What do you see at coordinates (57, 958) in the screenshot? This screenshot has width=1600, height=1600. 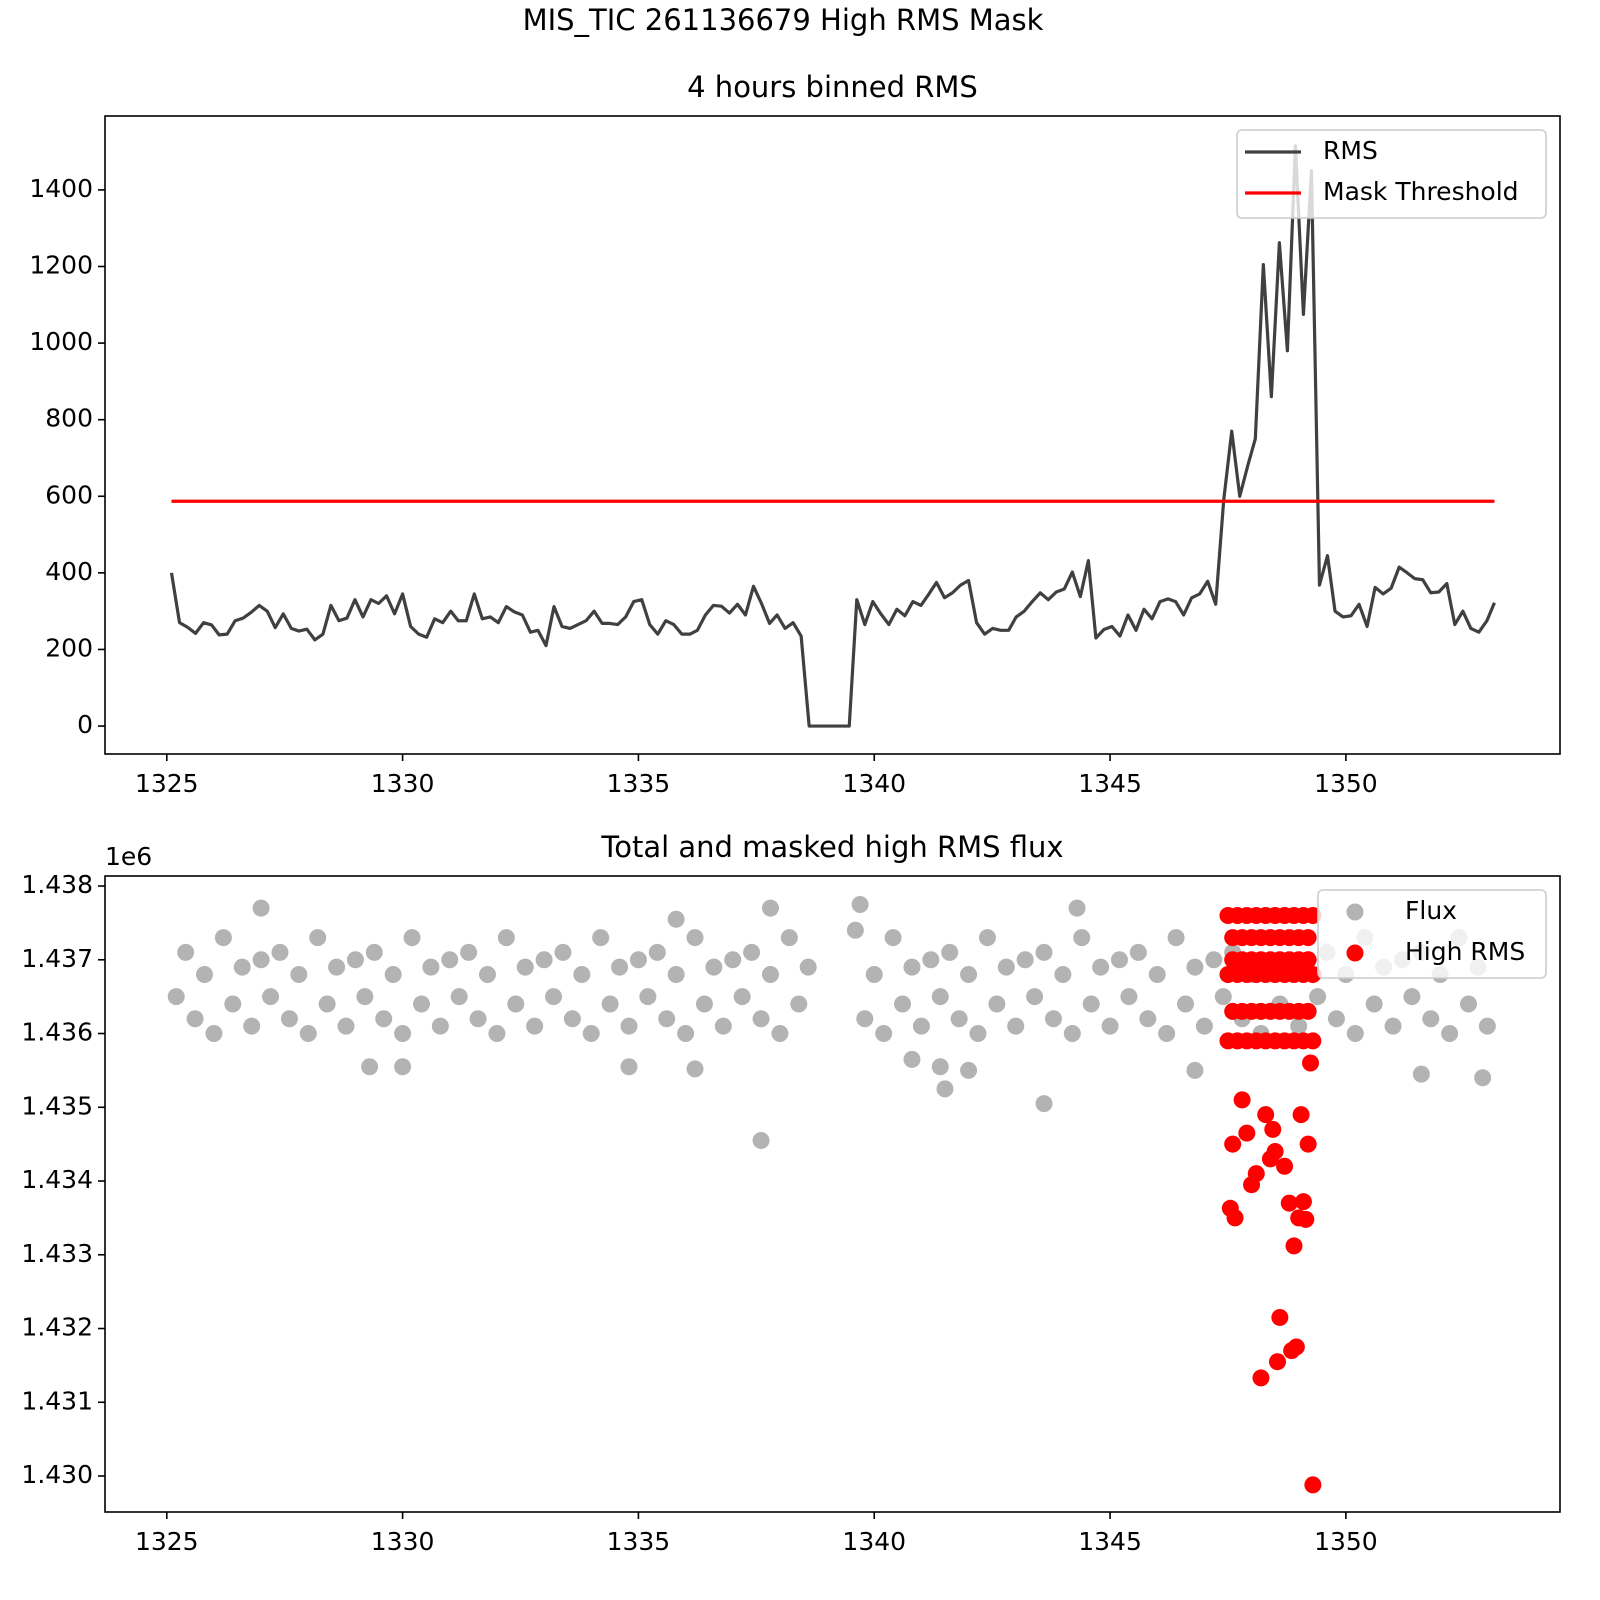 I see `y-tick-label: 1.437` at bounding box center [57, 958].